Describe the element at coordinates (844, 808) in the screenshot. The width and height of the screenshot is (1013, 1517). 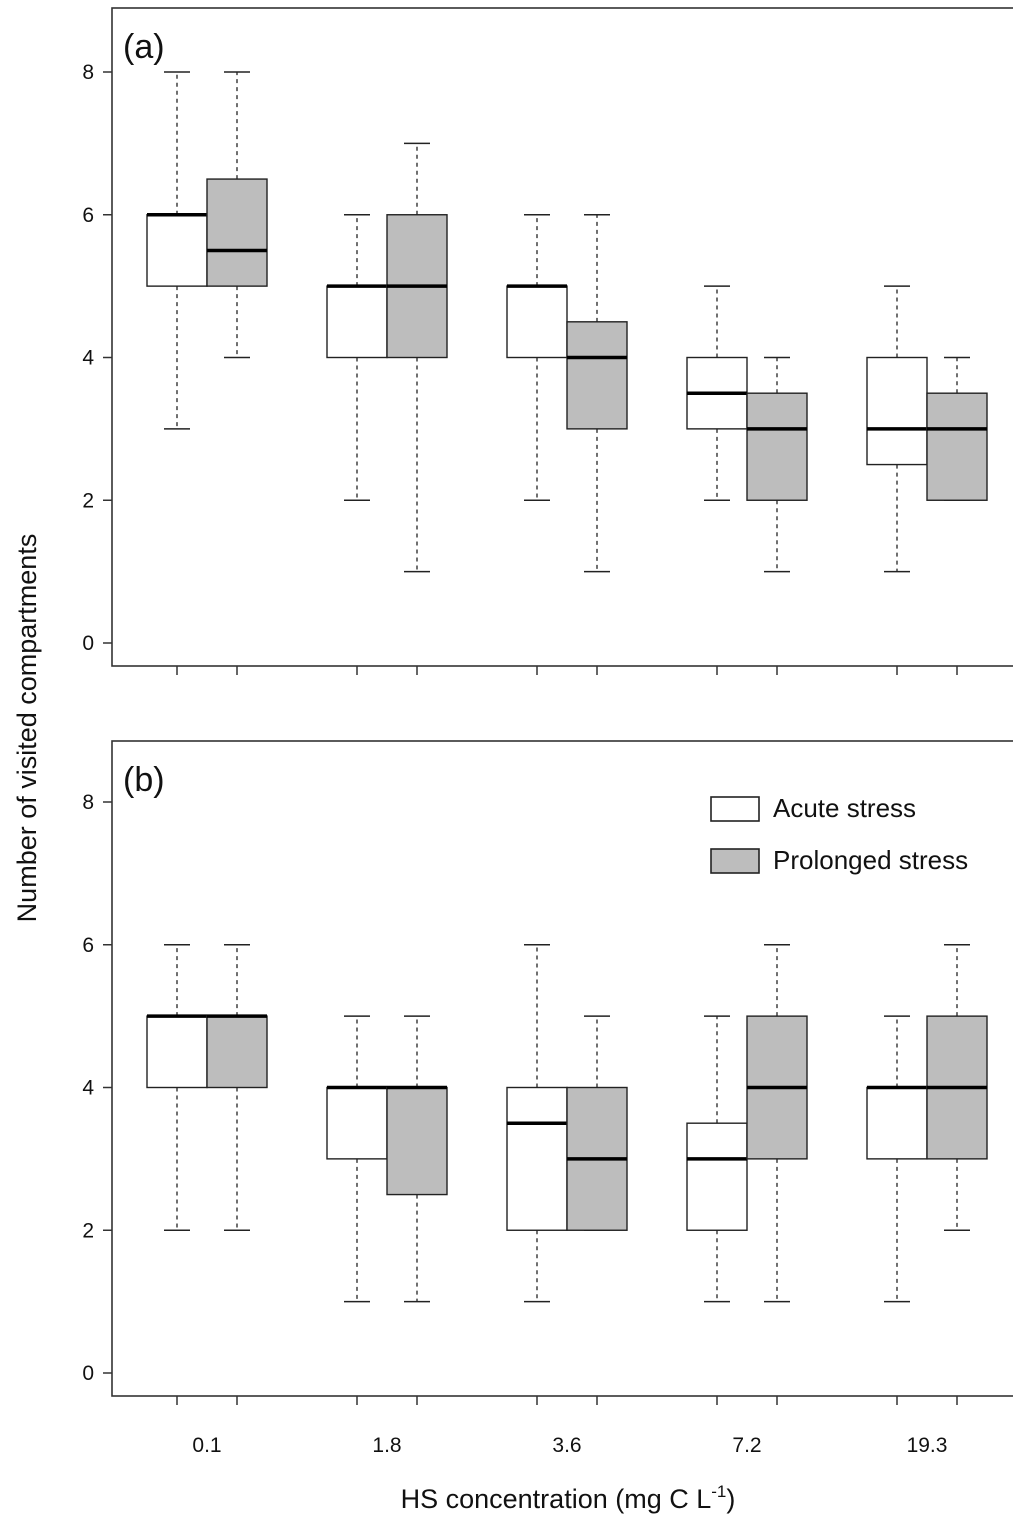
I see `legend-label: Acute stress` at that location.